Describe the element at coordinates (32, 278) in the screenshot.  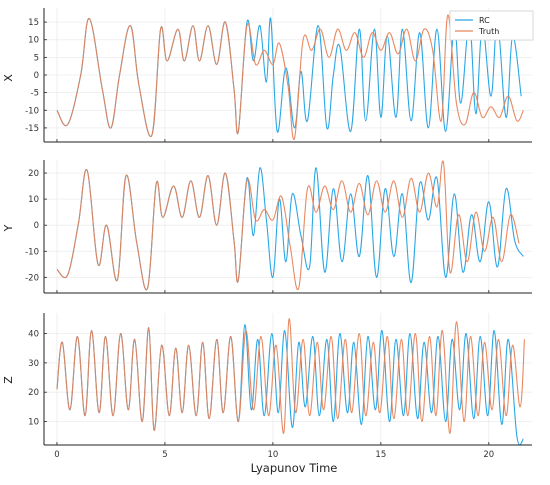
I see `y-tick-label-y-4: -20` at that location.